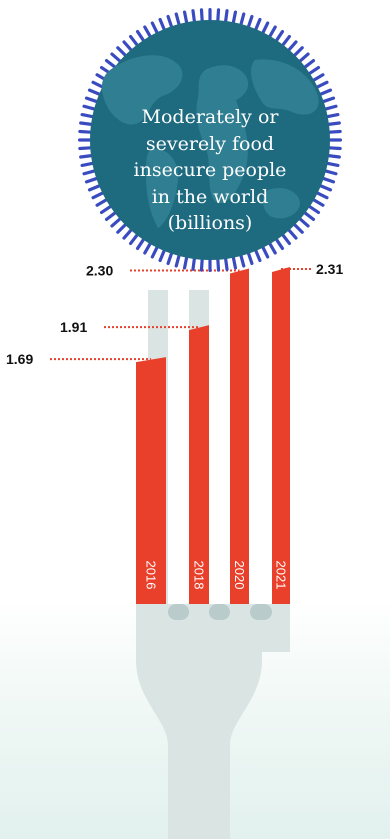 This screenshot has width=390, height=839. Describe the element at coordinates (239, 436) in the screenshot. I see `bar-2020` at that location.